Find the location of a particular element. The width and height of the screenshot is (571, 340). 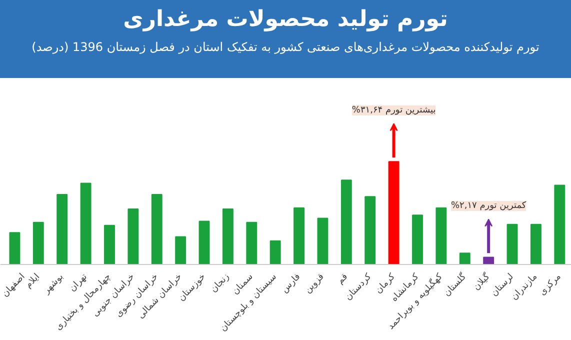

chart-title: تورم تولید محصولات مرغداری is located at coordinates (285, 20).